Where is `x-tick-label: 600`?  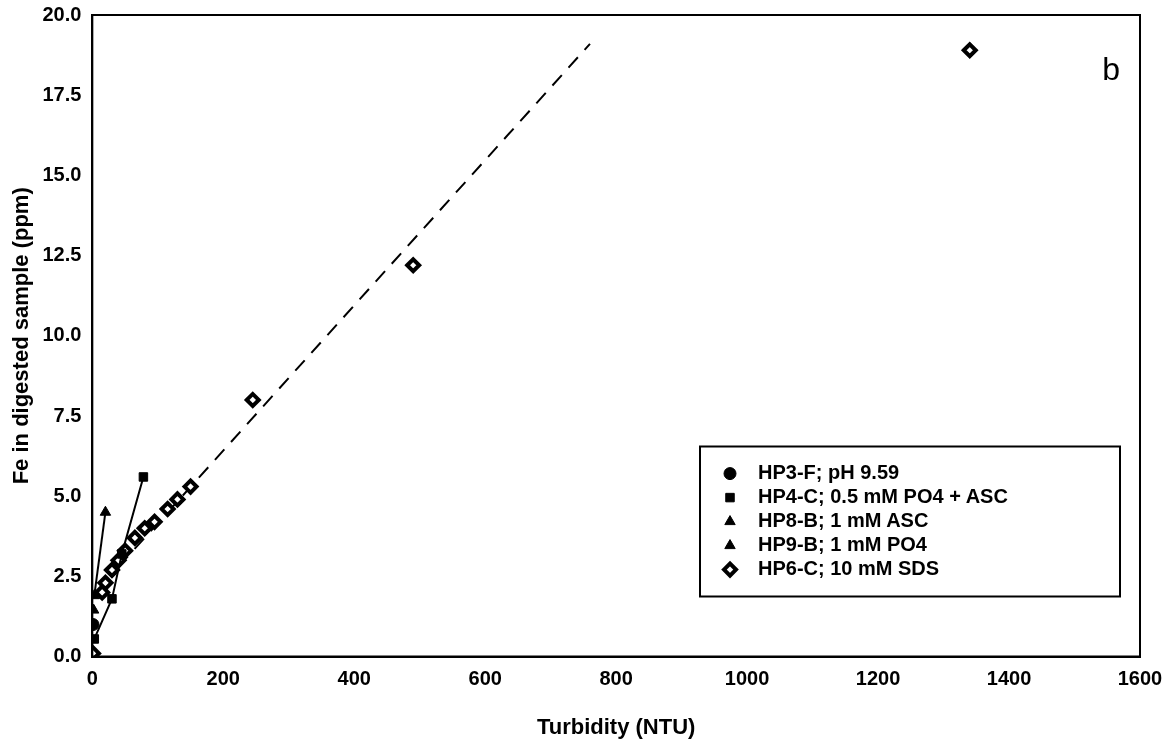
x-tick-label: 600 is located at coordinates (485, 678).